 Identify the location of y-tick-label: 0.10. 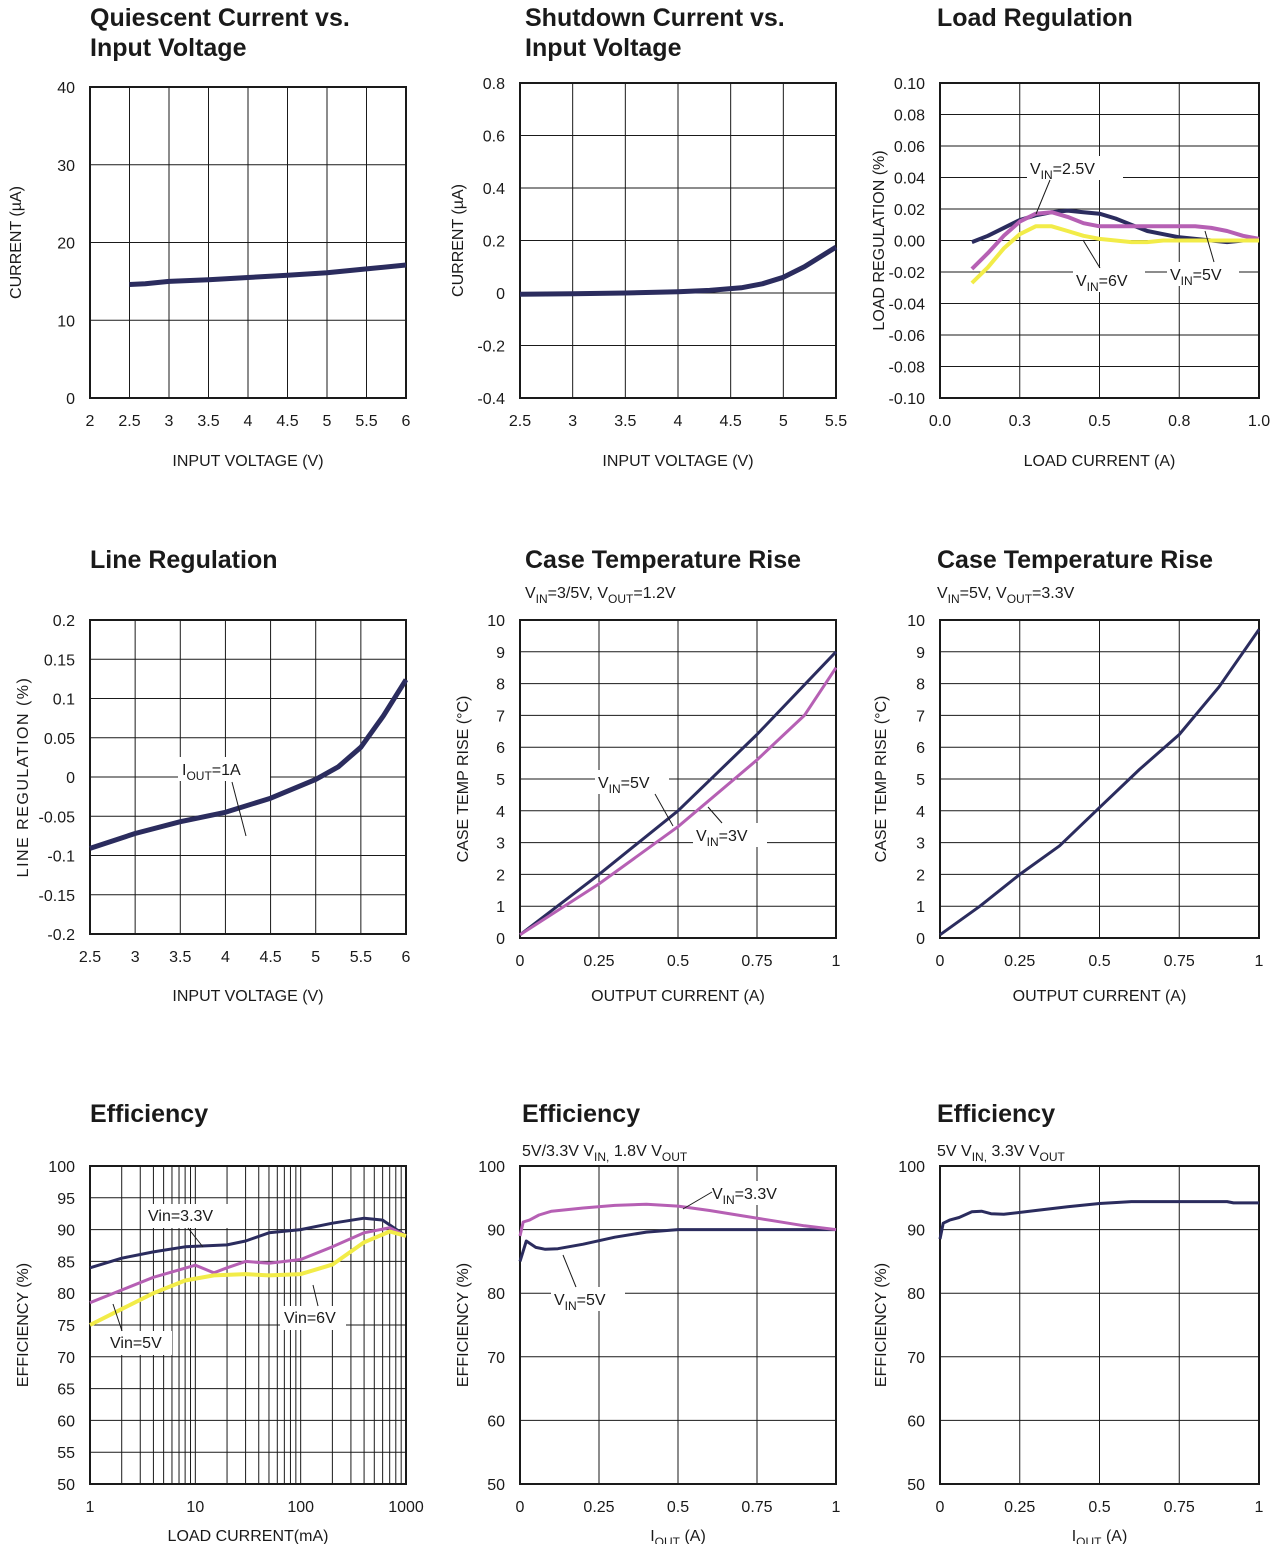
(909, 84).